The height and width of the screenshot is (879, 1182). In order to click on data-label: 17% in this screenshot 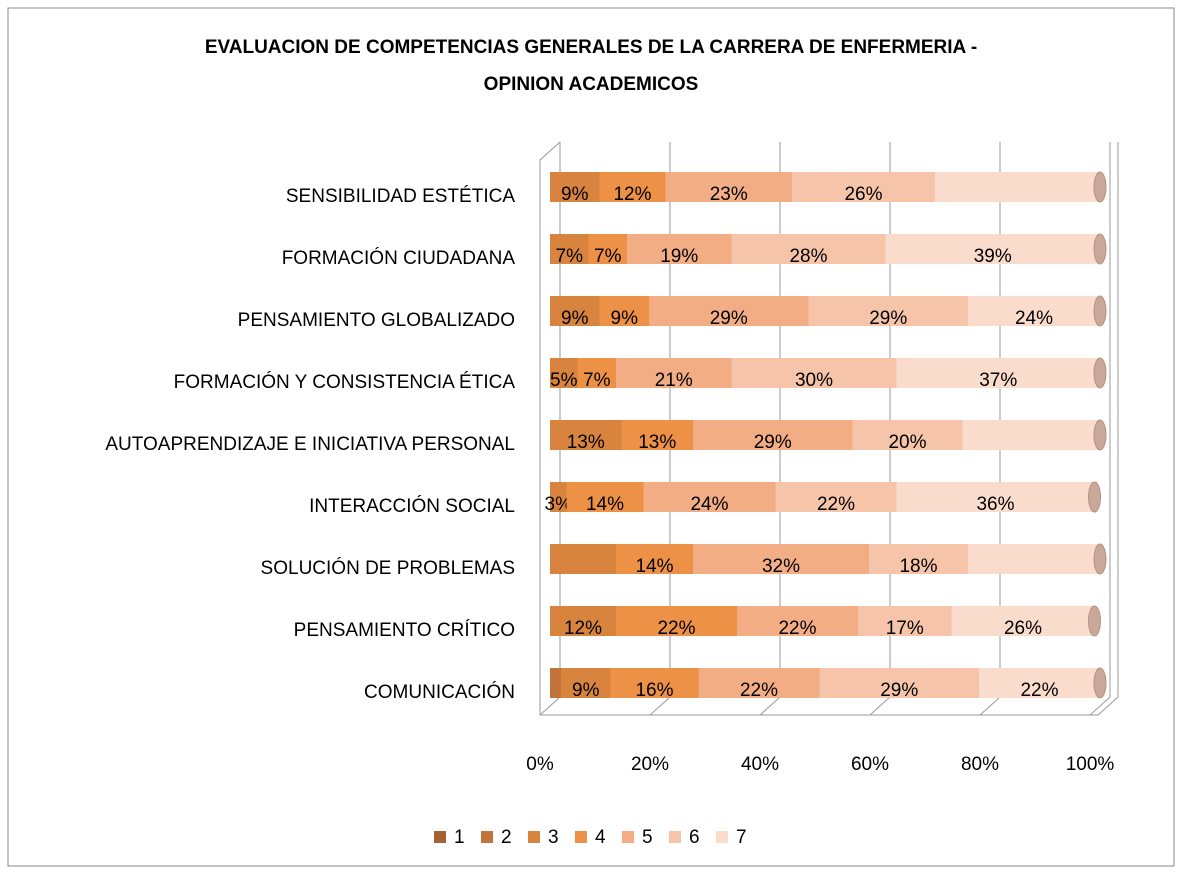, I will do `click(905, 628)`.